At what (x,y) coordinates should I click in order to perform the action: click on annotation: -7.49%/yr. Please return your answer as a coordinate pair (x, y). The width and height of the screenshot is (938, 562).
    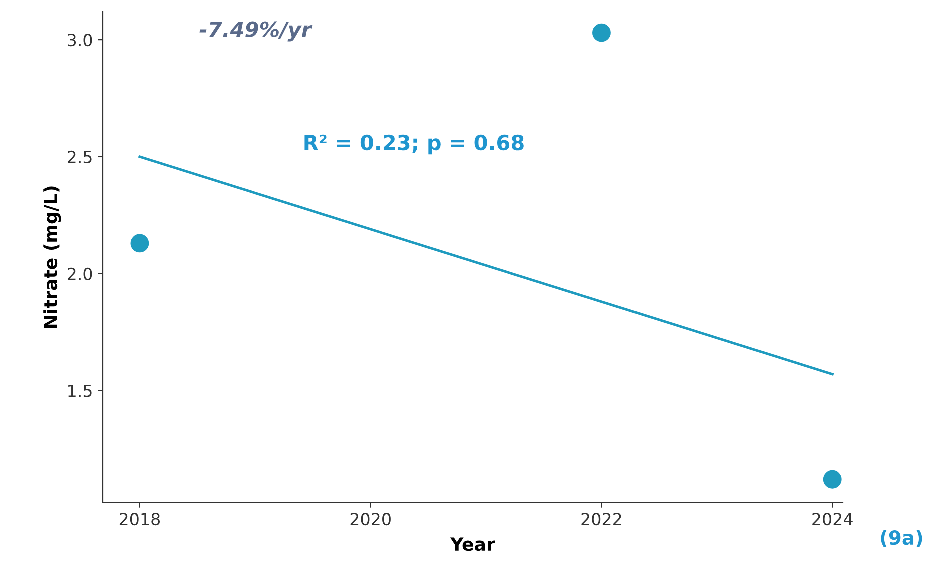
    Looking at the image, I should click on (256, 32).